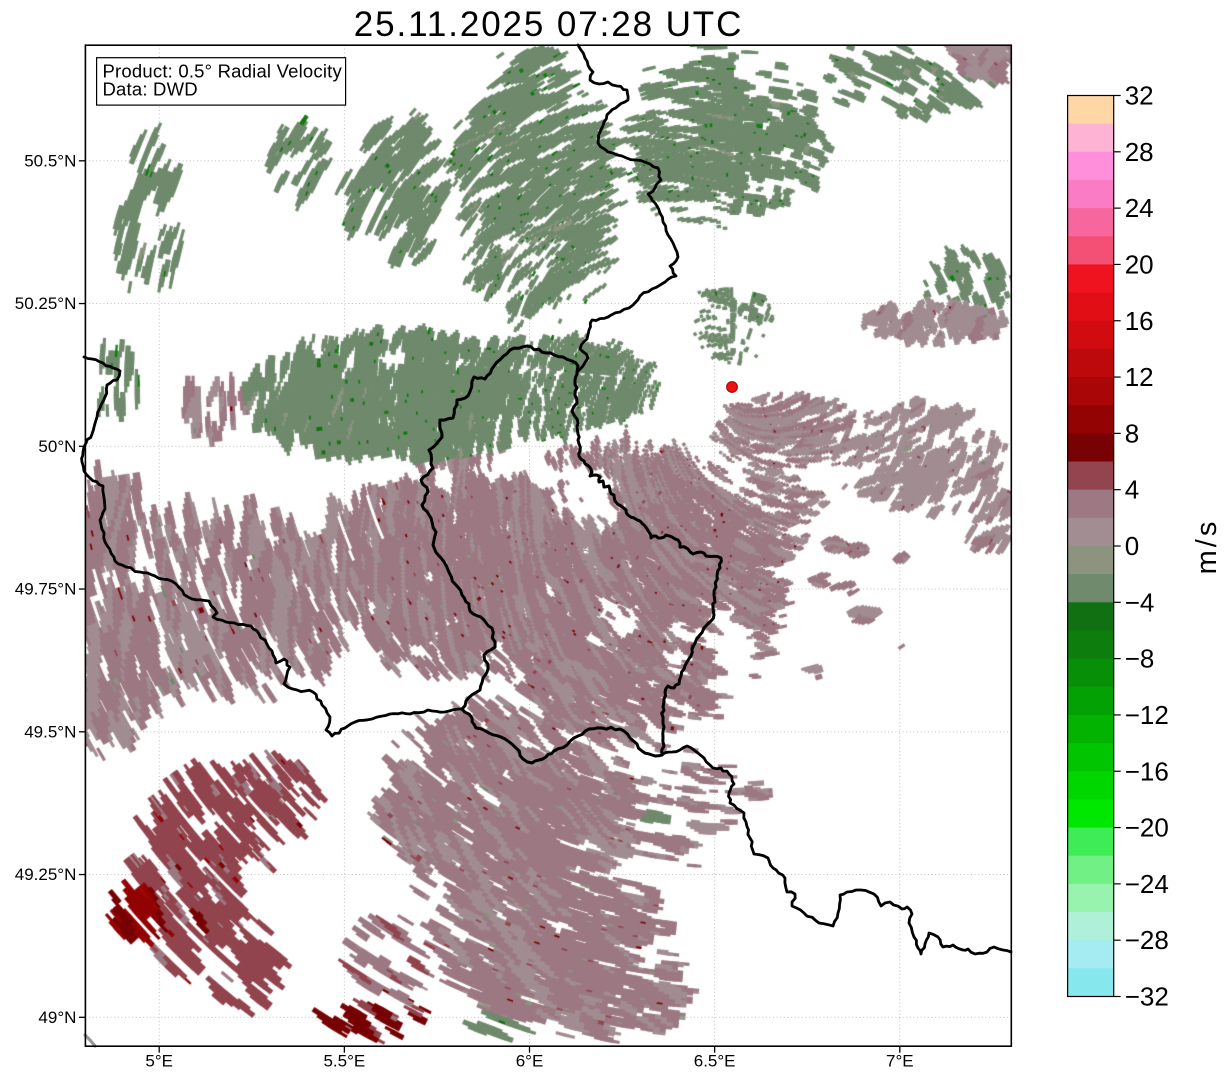  Describe the element at coordinates (57, 446) in the screenshot. I see `svg-text: 50°N` at that location.